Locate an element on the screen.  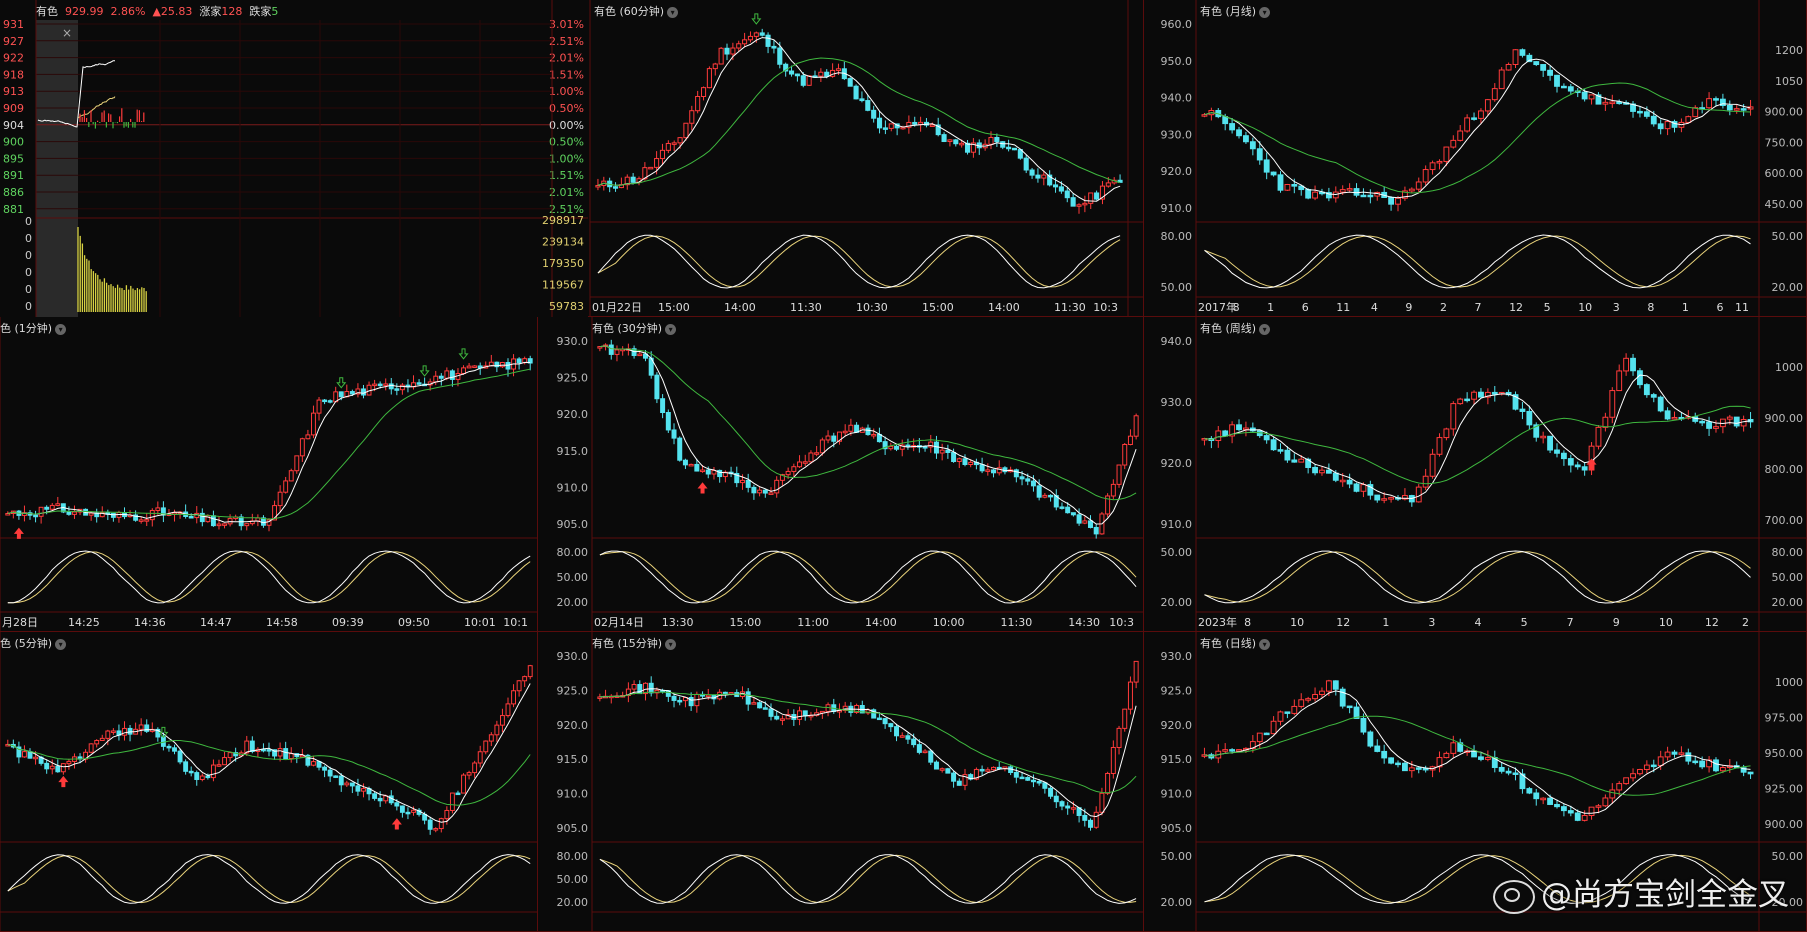
panel-title: 有色 (15分钟) ▾ is located at coordinates (634, 643).